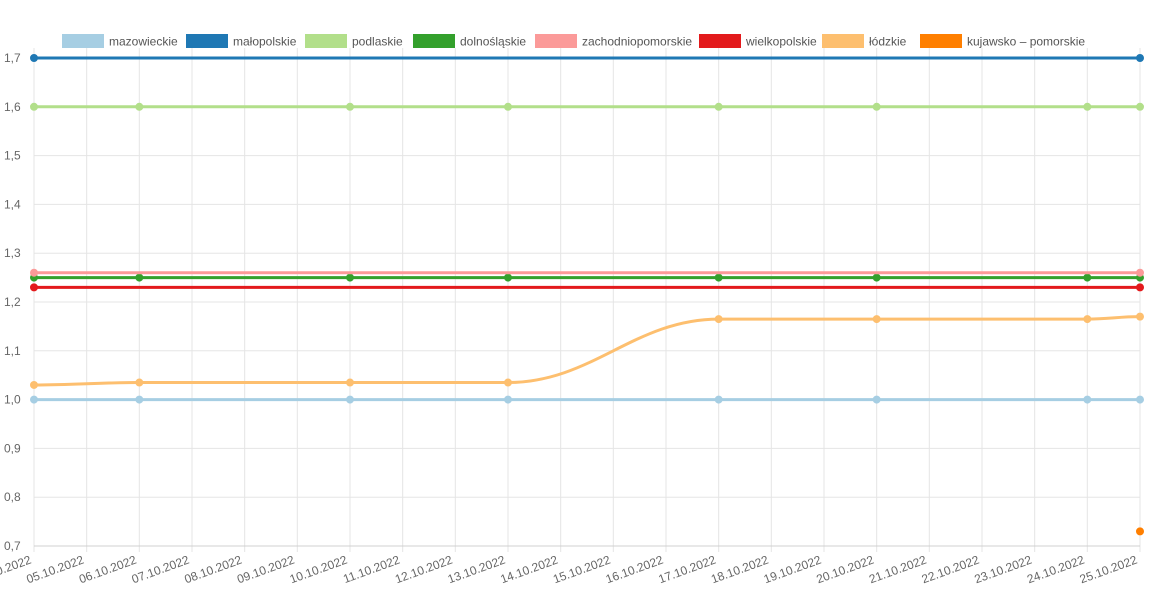  Describe the element at coordinates (12, 107) in the screenshot. I see `y-tick-label: 1,6` at that location.